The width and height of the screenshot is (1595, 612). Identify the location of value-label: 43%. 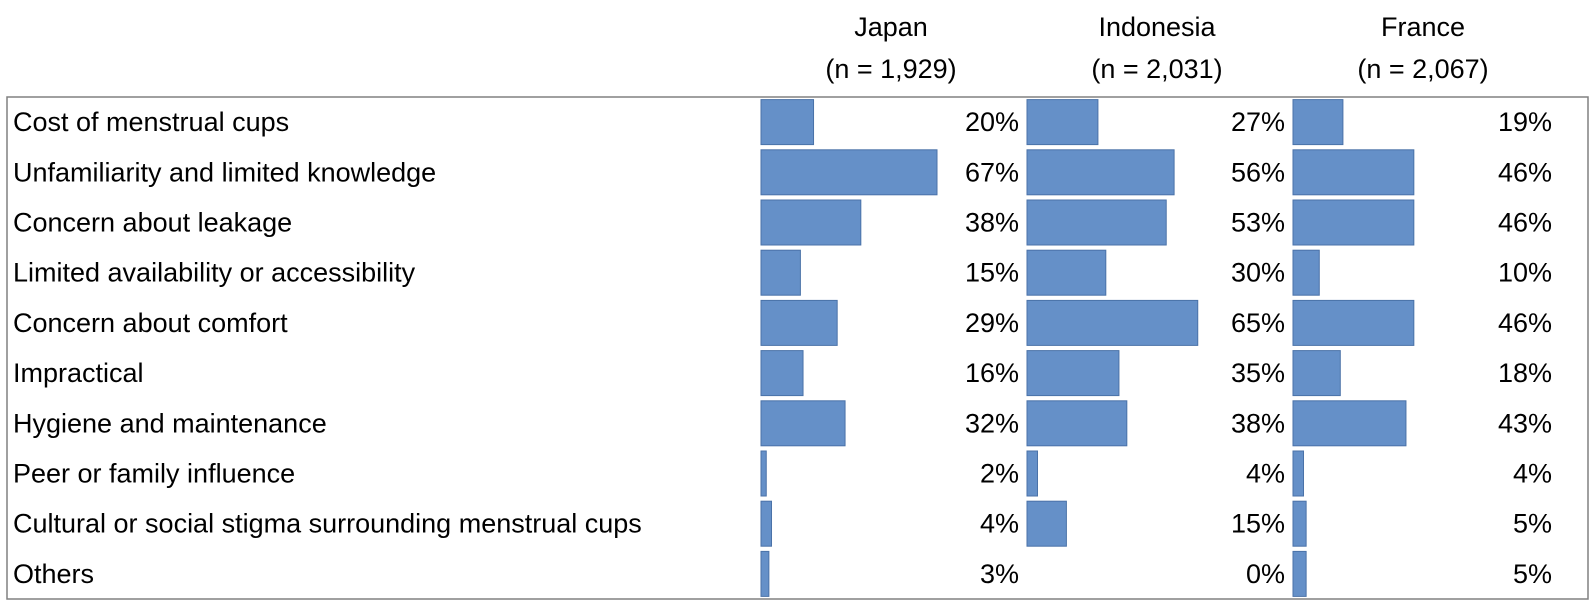
(1525, 423).